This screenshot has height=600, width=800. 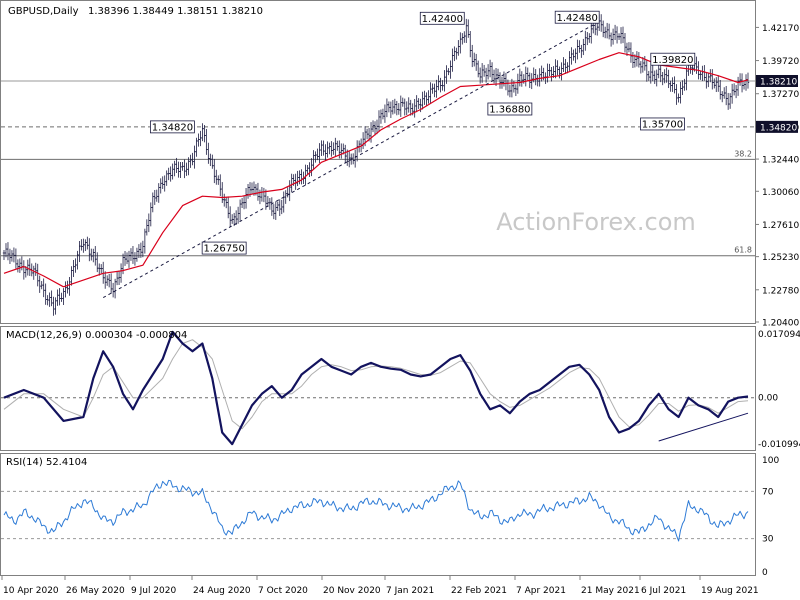 What do you see at coordinates (95, 591) in the screenshot?
I see `x-tick-label: 26 May 2020` at bounding box center [95, 591].